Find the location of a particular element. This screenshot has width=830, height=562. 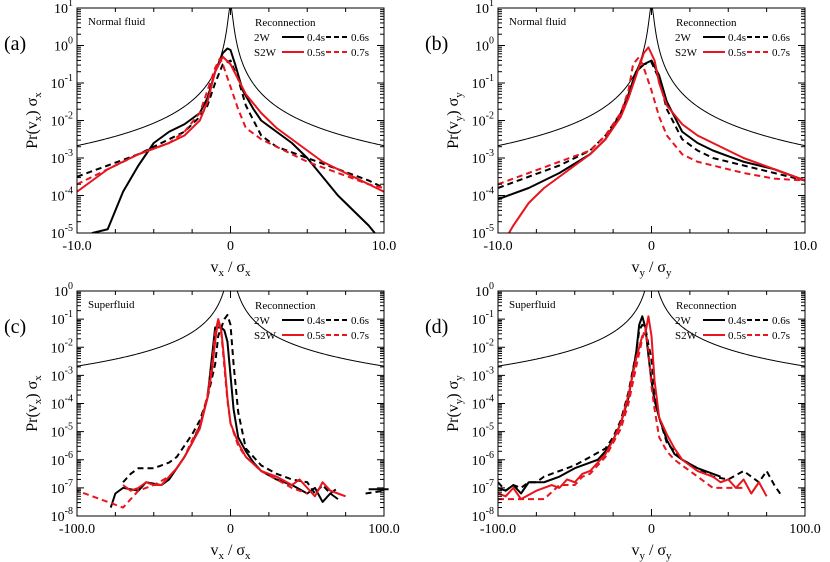

panel-a-xtick-label: -10.0 is located at coordinates (76, 246).